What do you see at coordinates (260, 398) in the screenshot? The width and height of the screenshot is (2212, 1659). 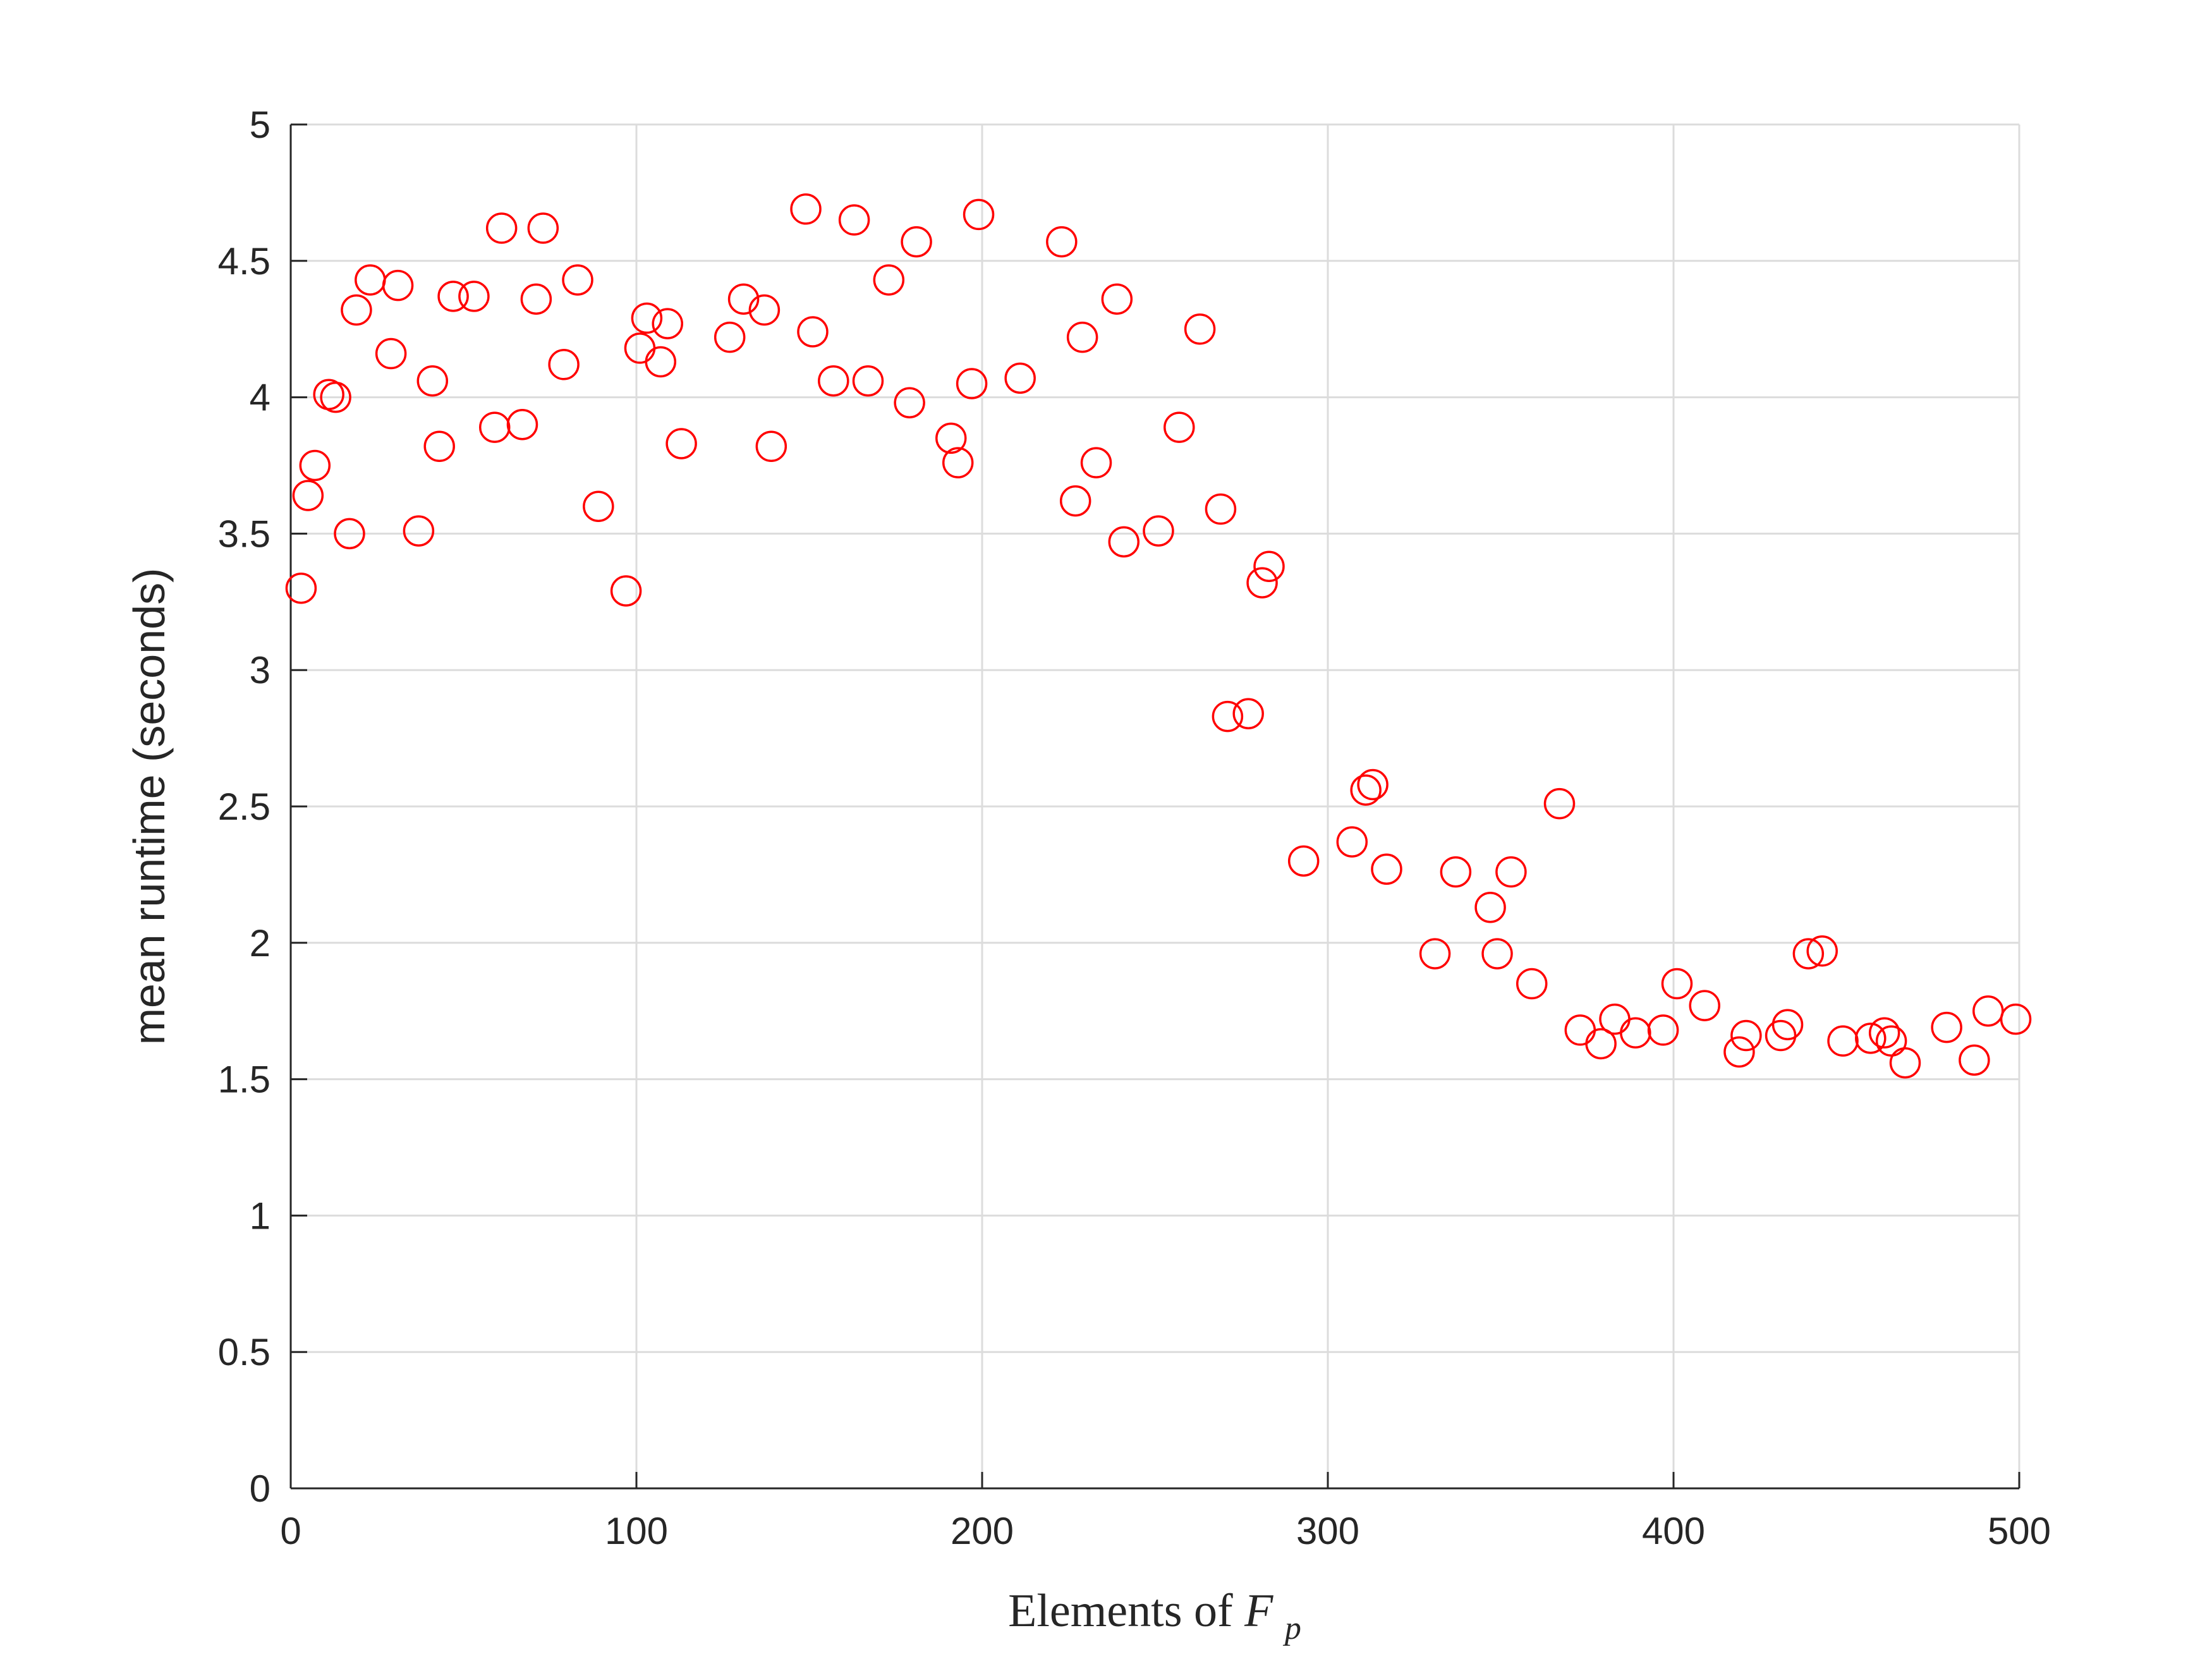 I see `y-tick-label: 4` at bounding box center [260, 398].